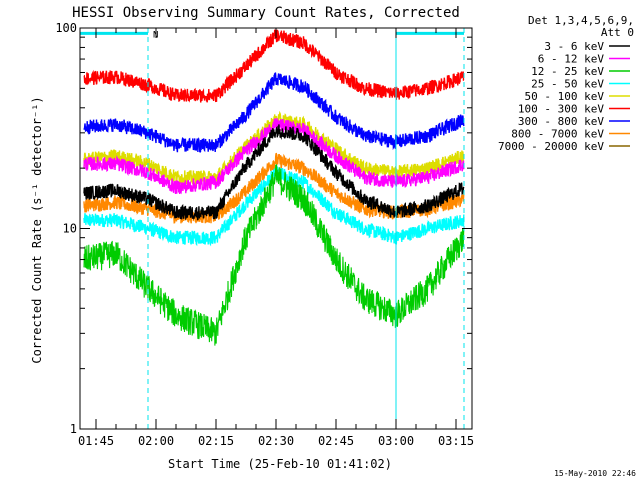 The width and height of the screenshot is (640, 480). Describe the element at coordinates (617, 32) in the screenshot. I see `legend-title-line-1: Att 0` at that location.